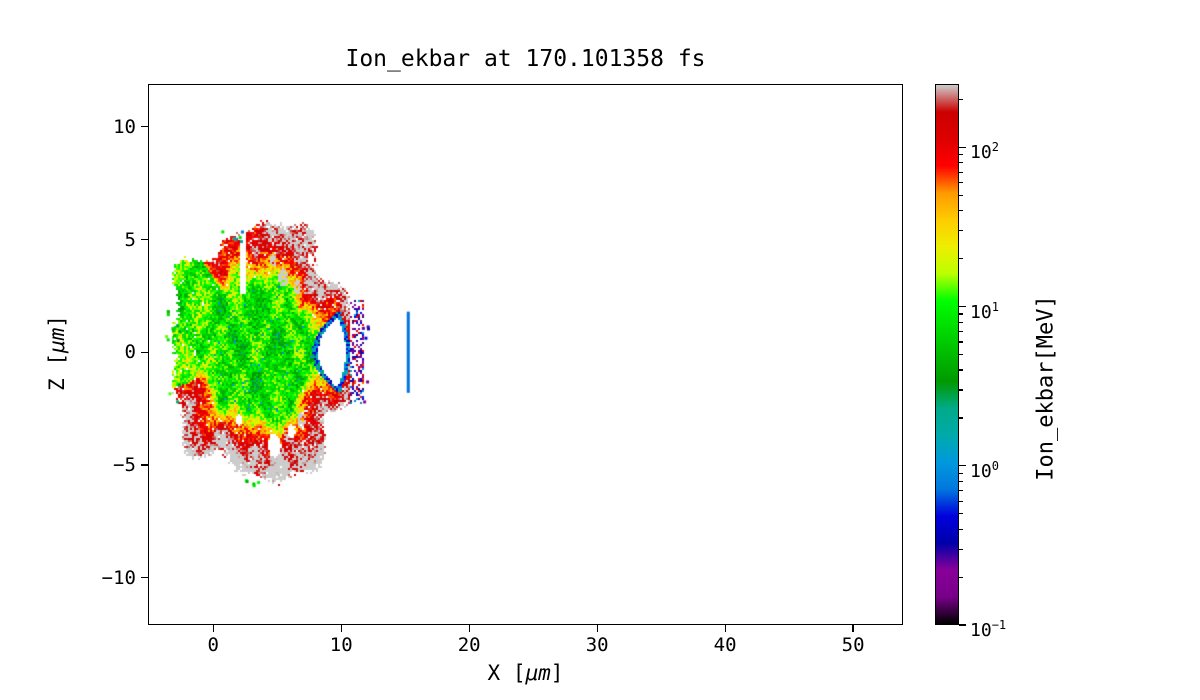 The height and width of the screenshot is (700, 1200). I want to click on y-axis-tick-label: 0, so click(130, 352).